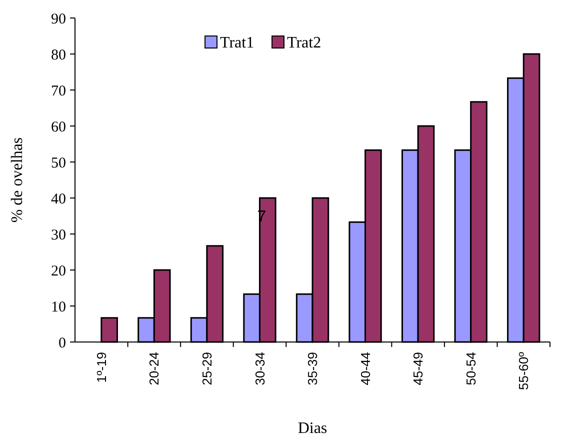  Describe the element at coordinates (206, 369) in the screenshot. I see `x-tick-label: 25-29` at that location.